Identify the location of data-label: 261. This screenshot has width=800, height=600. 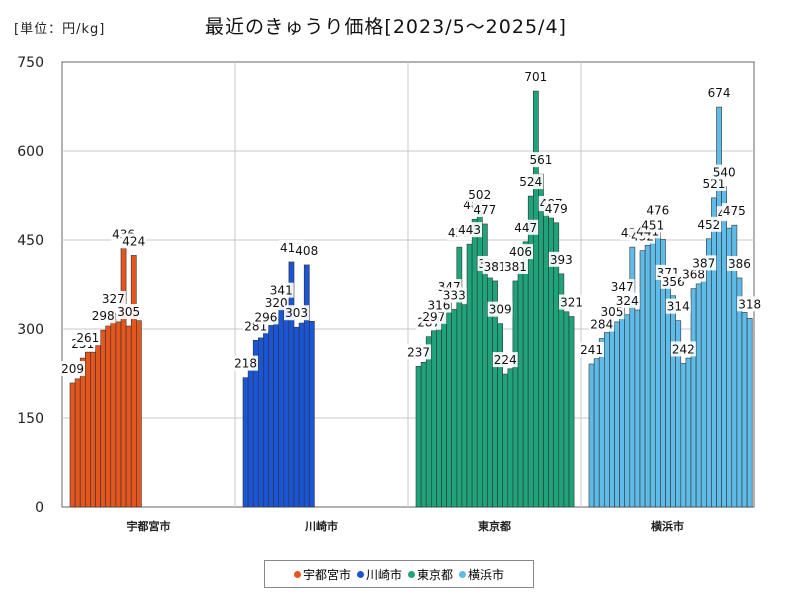
(88, 338).